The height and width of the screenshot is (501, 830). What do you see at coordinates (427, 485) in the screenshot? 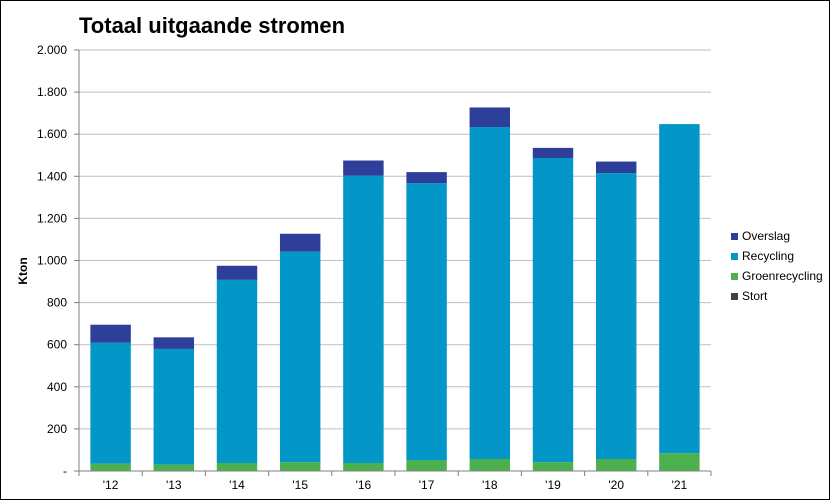
I see `x-tick-label: '17` at bounding box center [427, 485].